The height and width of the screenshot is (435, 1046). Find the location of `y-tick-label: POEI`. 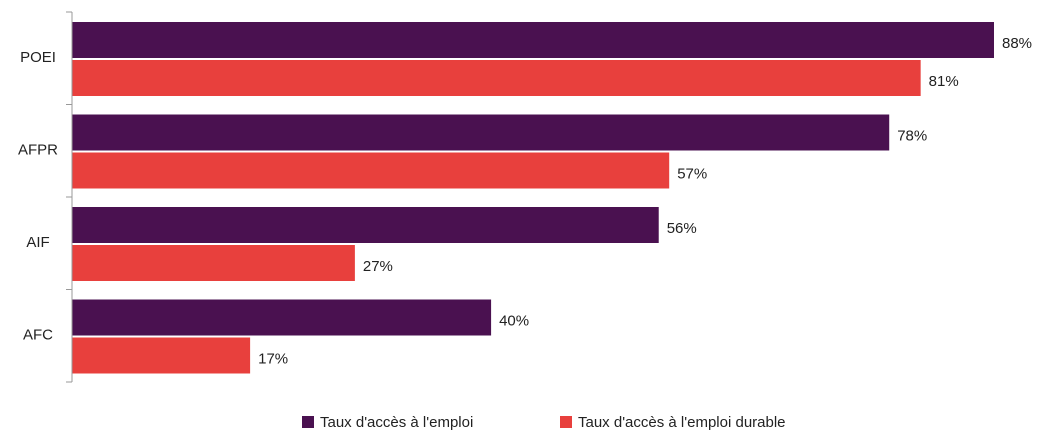

y-tick-label: POEI is located at coordinates (38, 57).